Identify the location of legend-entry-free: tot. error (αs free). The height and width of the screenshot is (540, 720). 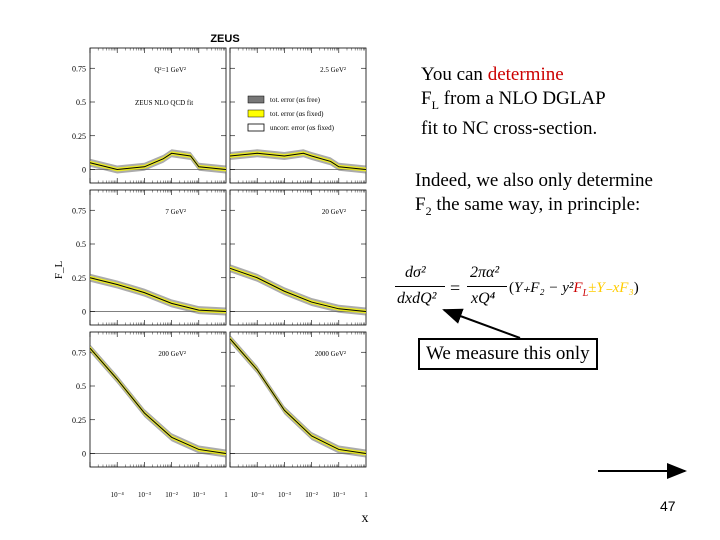
(295, 100).